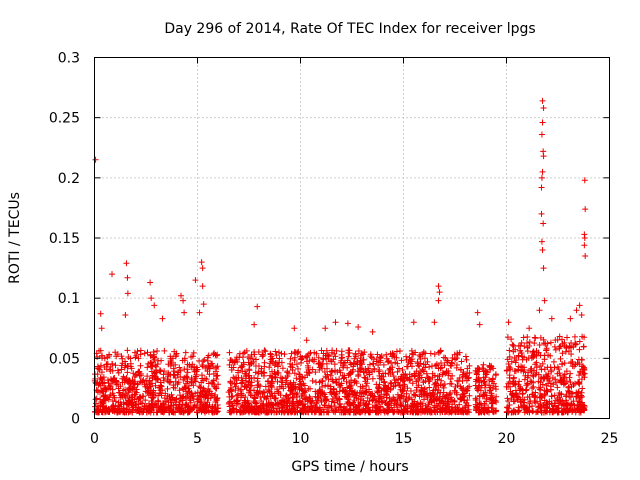 The image size is (640, 480). What do you see at coordinates (69, 179) in the screenshot?
I see `y-tick-label: 0.2` at bounding box center [69, 179].